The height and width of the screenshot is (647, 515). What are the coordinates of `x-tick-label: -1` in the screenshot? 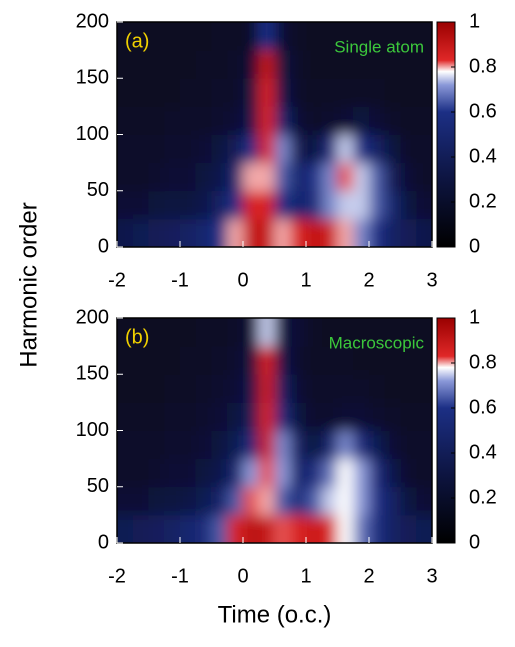 It's located at (180, 280).